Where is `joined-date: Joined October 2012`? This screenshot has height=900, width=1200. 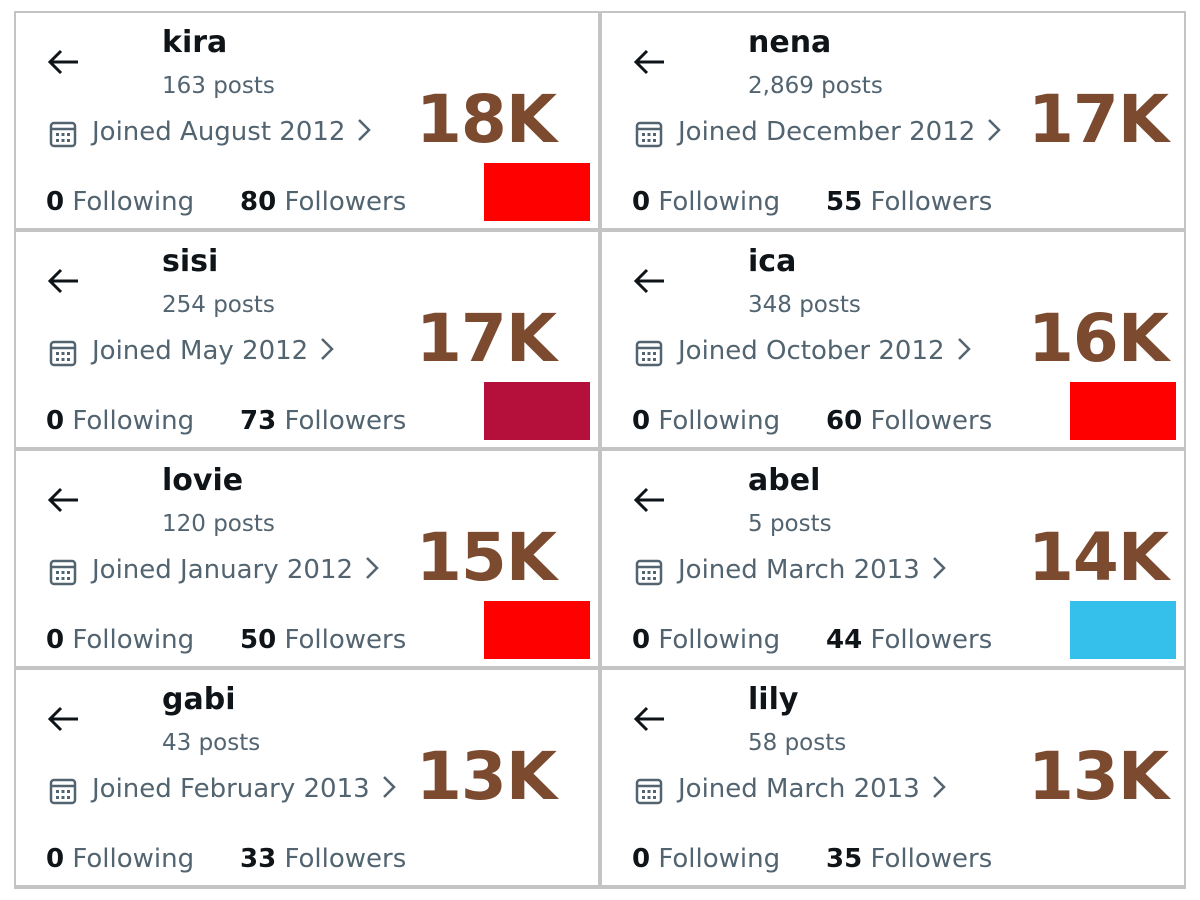 joined-date: Joined October 2012 is located at coordinates (811, 351).